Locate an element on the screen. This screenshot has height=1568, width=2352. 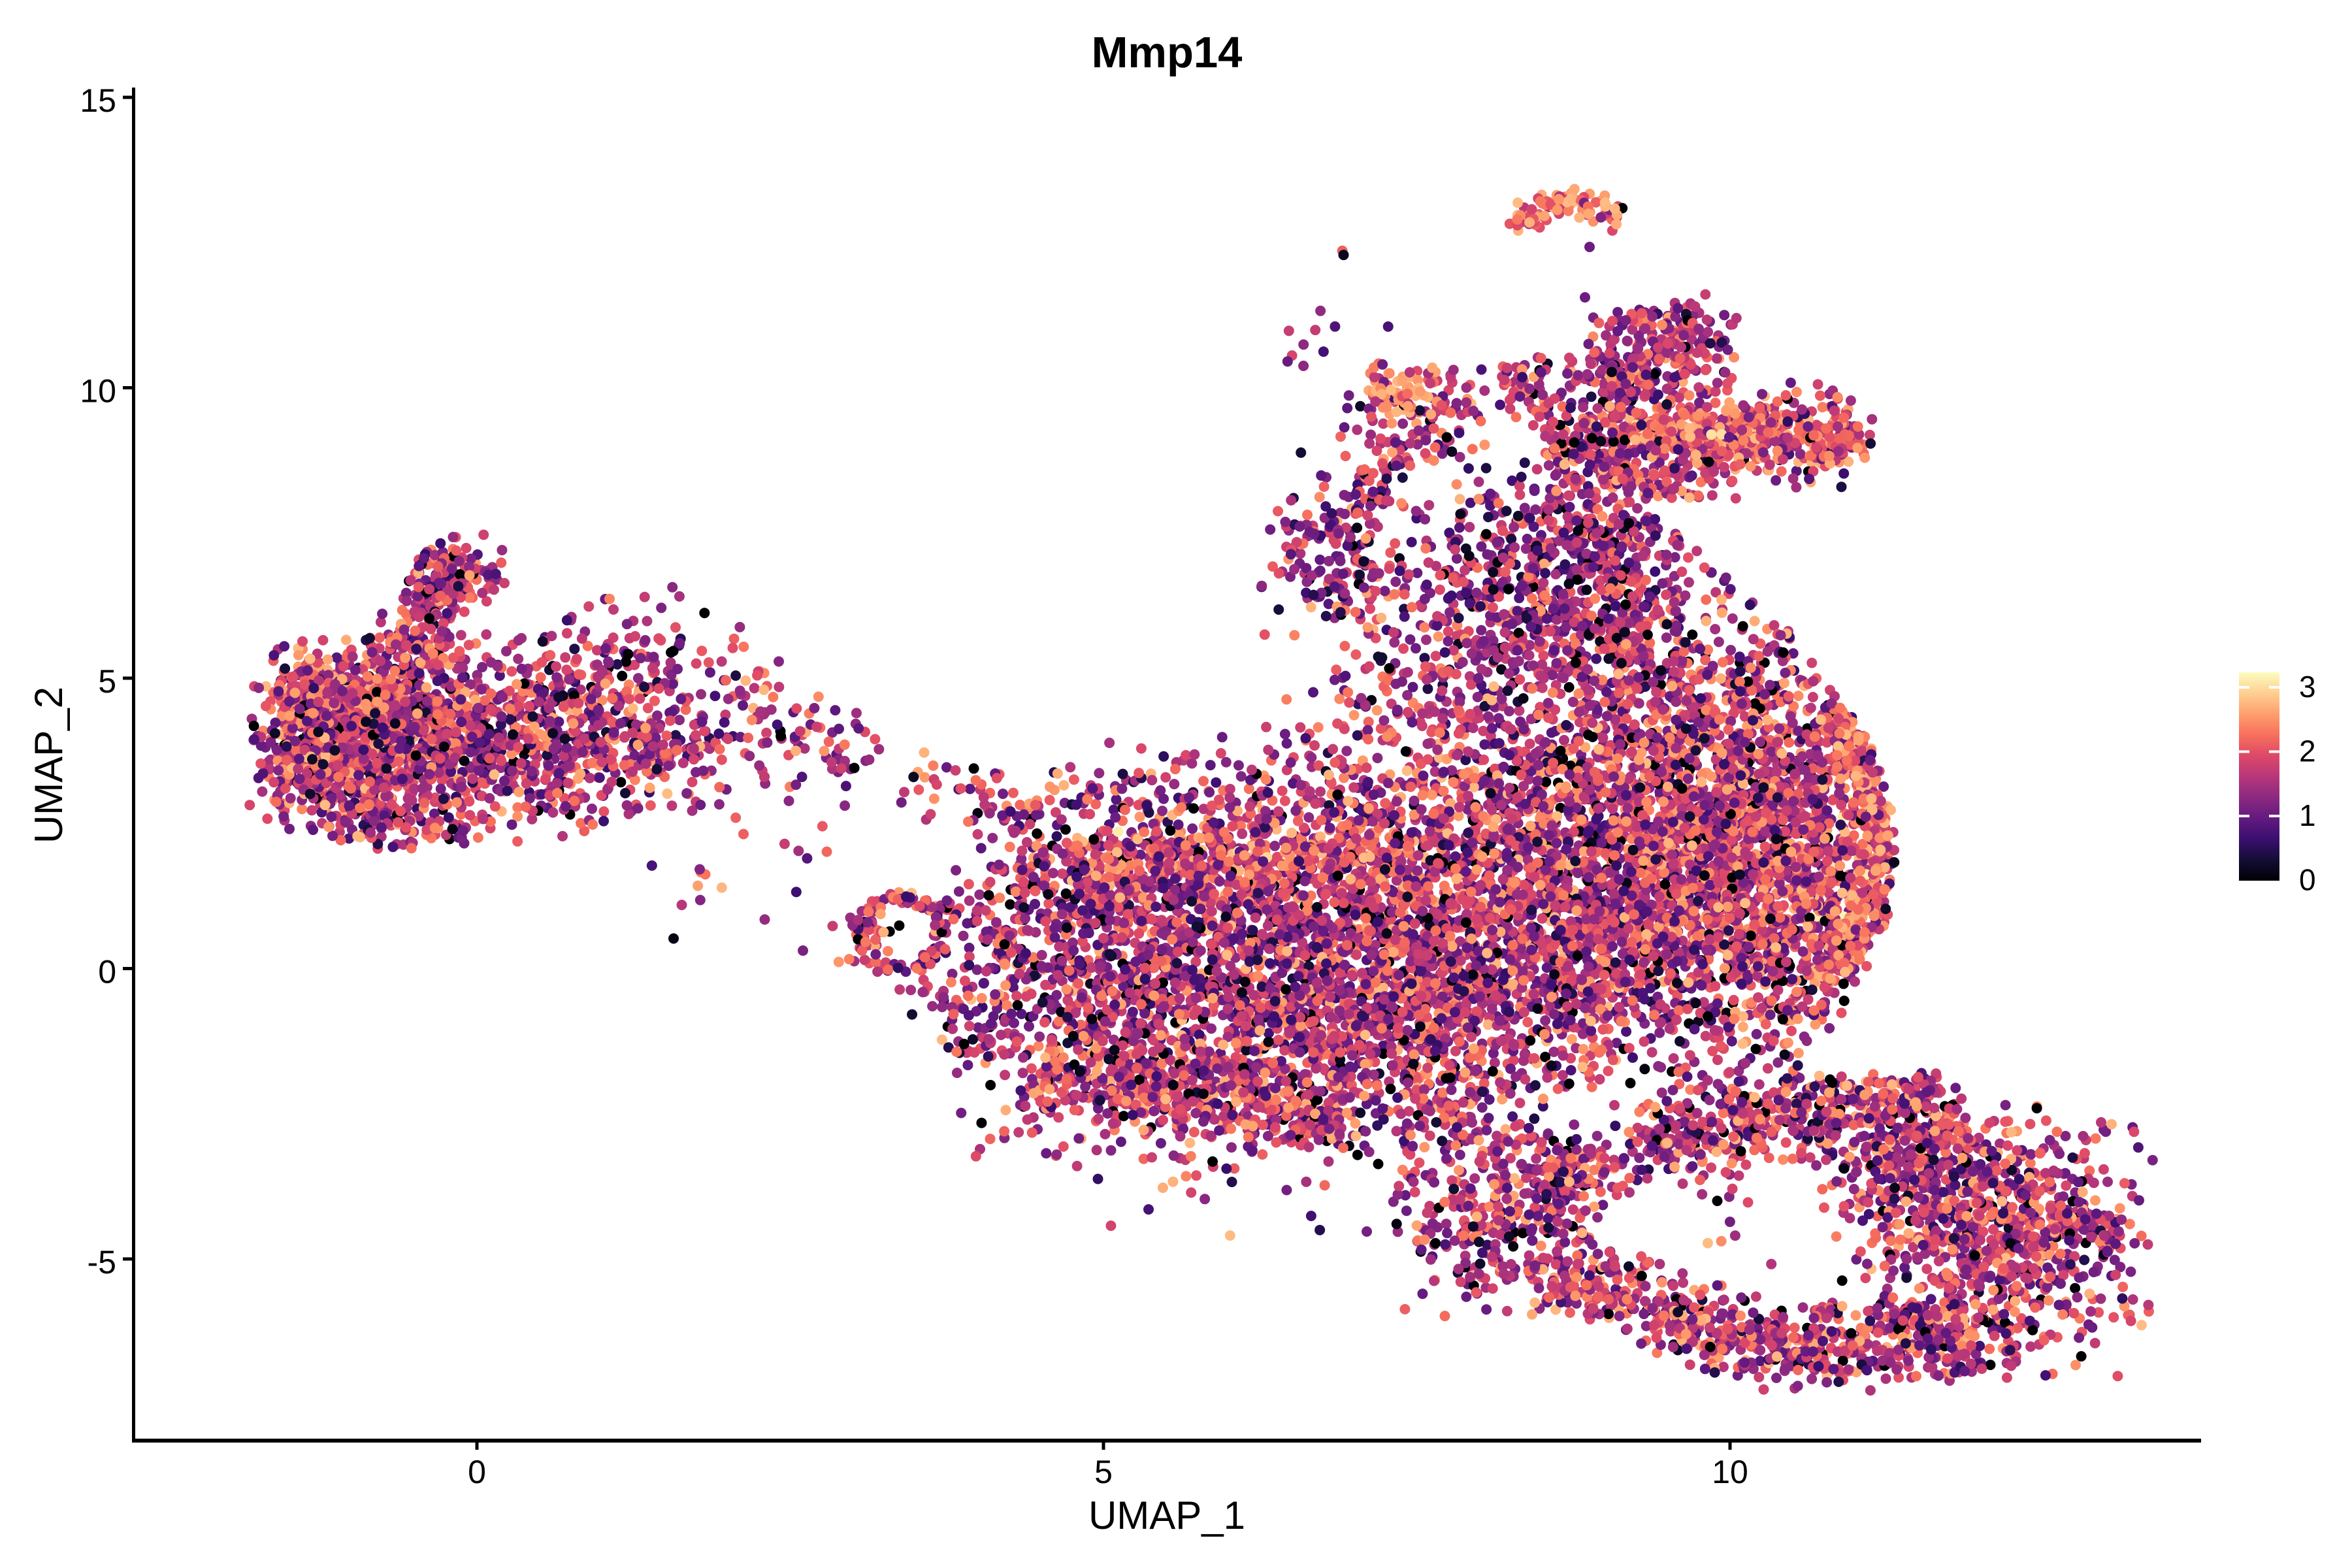
svg-text: -5 is located at coordinates (102, 1262).